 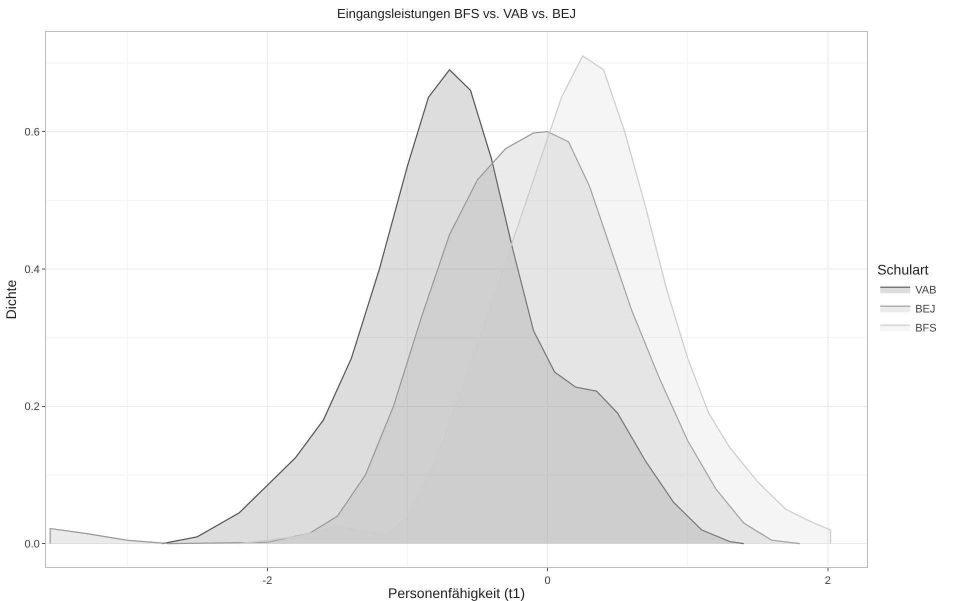 I want to click on y-tick-label: 0.4, so click(x=32, y=270).